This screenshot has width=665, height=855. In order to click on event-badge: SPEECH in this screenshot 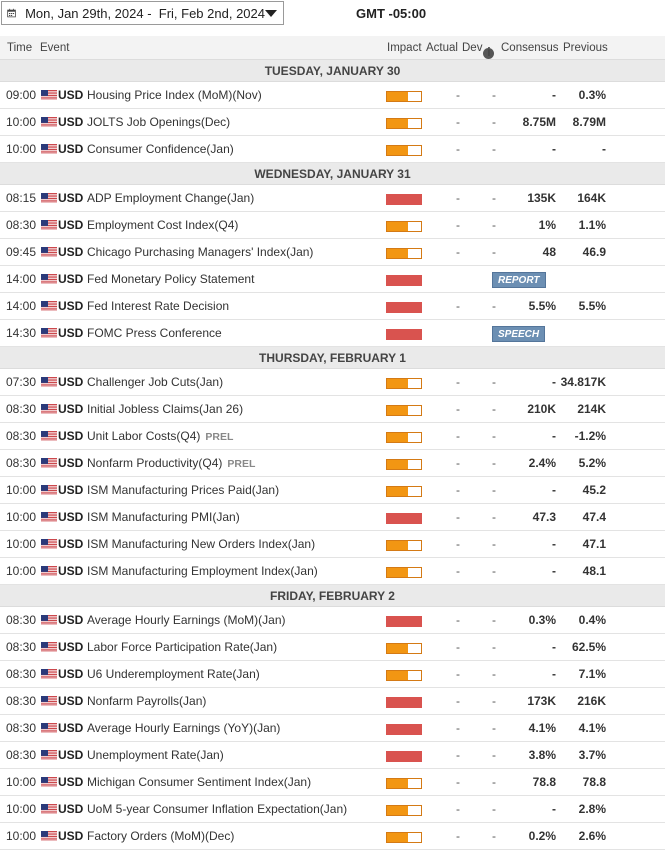, I will do `click(519, 334)`.